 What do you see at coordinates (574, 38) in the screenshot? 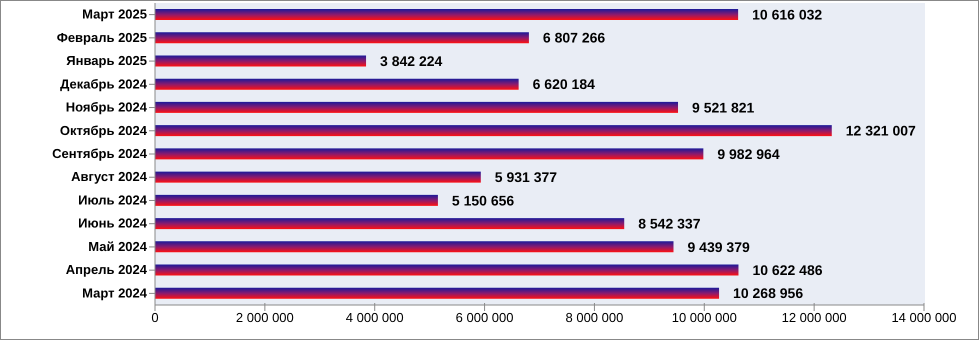
I see `data-label: 6 807 266` at bounding box center [574, 38].